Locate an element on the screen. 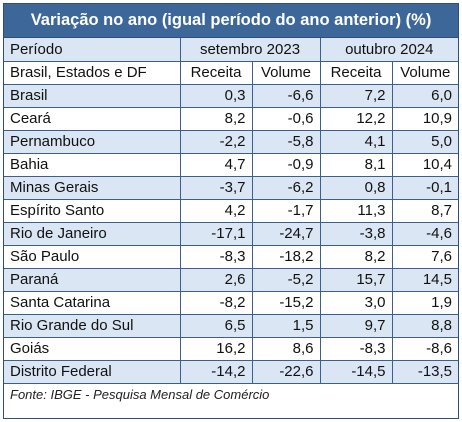  receita-2024-value: 8,1 is located at coordinates (356, 165).